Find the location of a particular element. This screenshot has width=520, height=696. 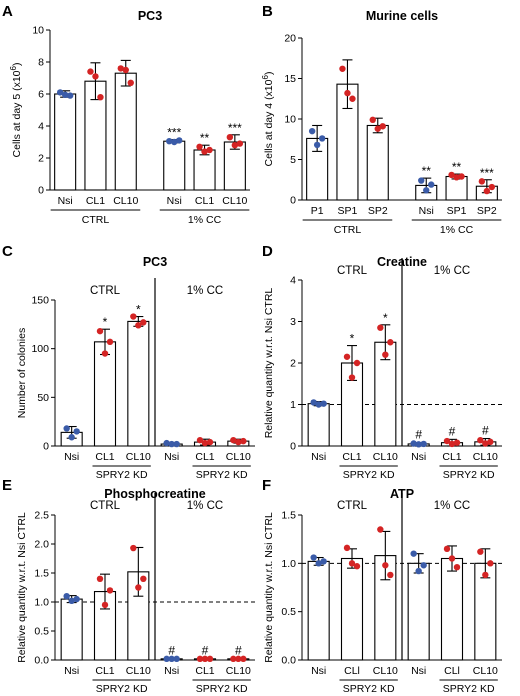

y-tick-label: 3 is located at coordinates (293, 322).